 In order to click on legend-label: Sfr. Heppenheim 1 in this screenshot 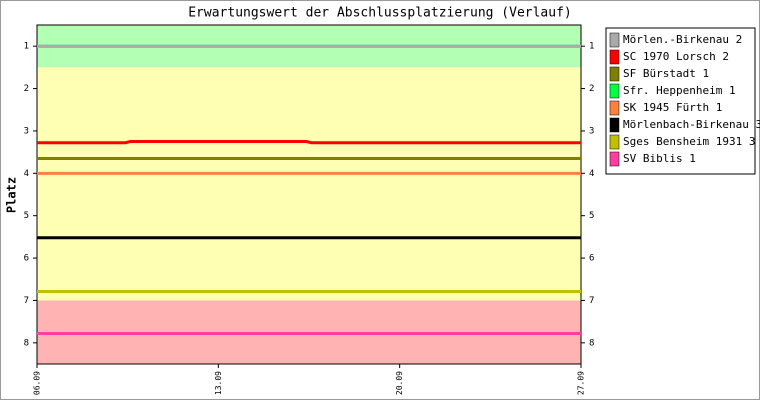, I will do `click(679, 90)`.